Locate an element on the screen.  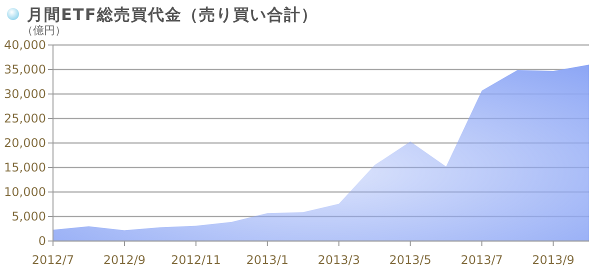
x-tick-label: 2013/3 is located at coordinates (339, 260).